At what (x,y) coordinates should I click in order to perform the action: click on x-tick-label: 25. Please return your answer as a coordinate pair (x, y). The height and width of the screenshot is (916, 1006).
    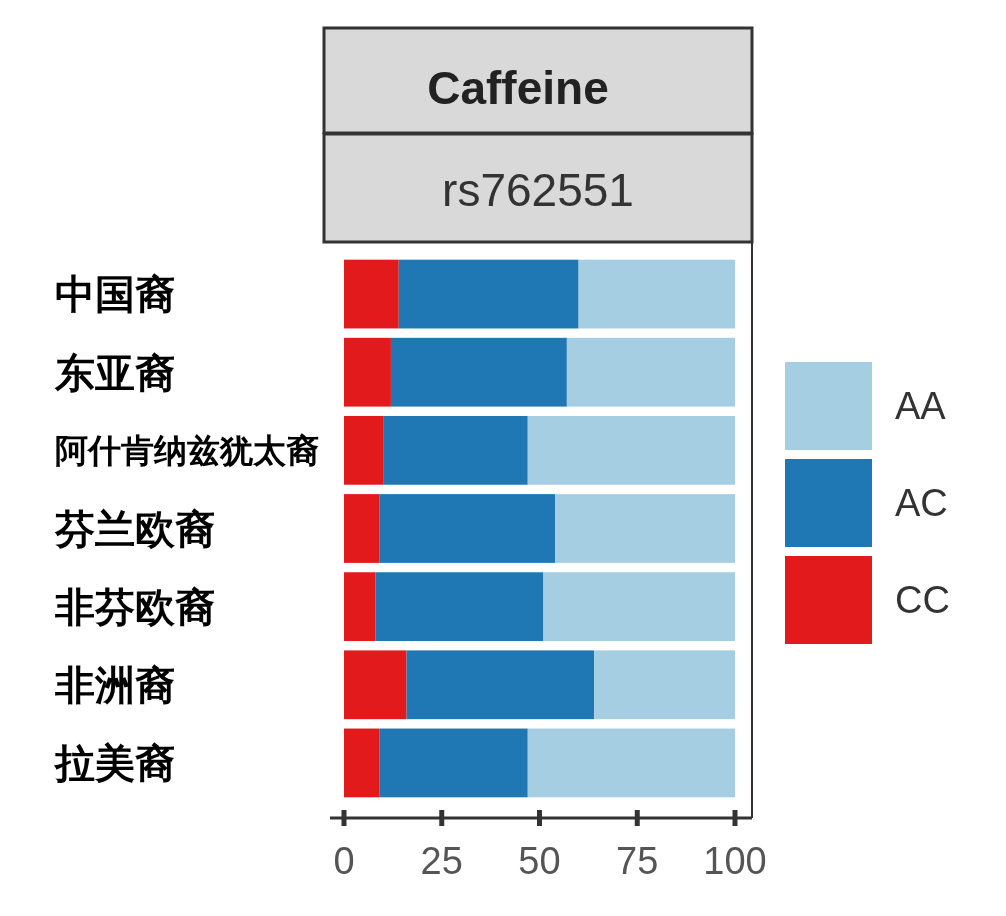
    Looking at the image, I should click on (441, 861).